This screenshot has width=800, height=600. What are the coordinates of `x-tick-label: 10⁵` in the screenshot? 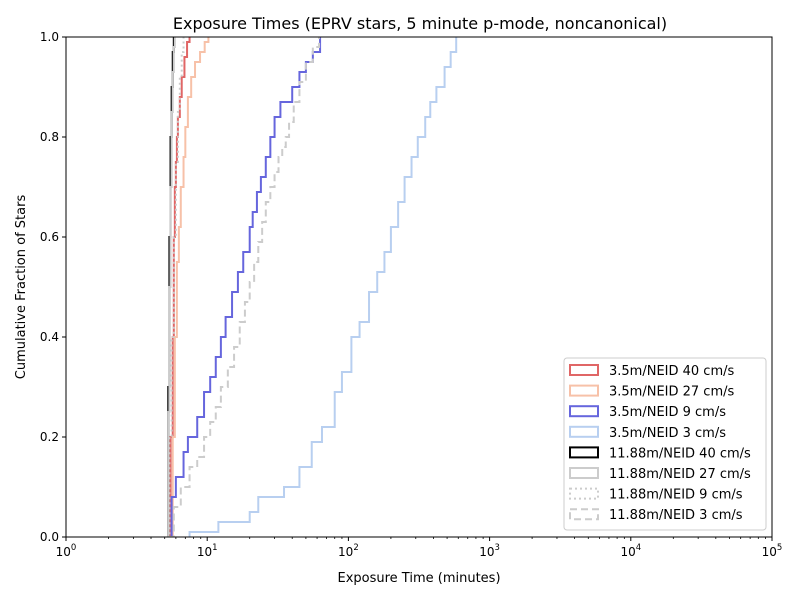 It's located at (772, 551).